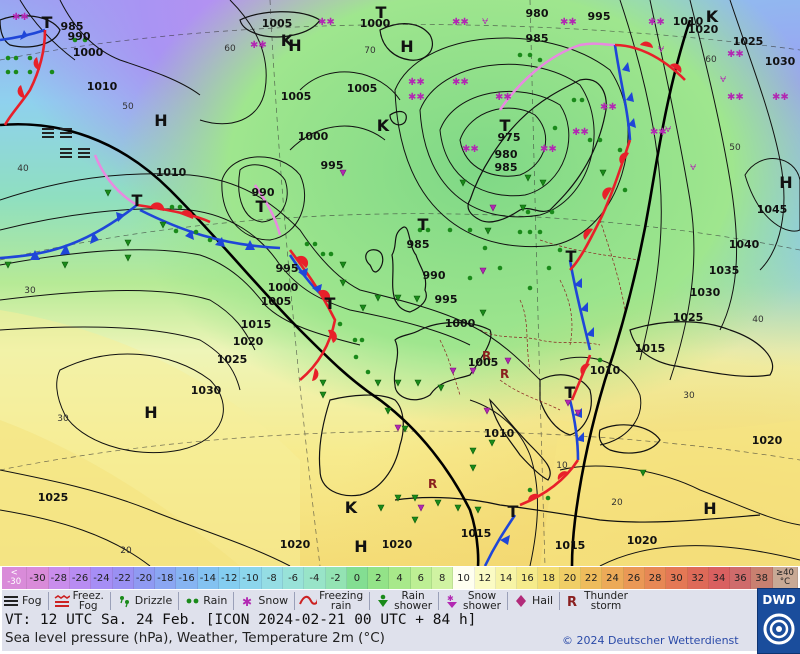  What do you see at coordinates (521, 601) in the screenshot?
I see `hail-icon` at bounding box center [521, 601].